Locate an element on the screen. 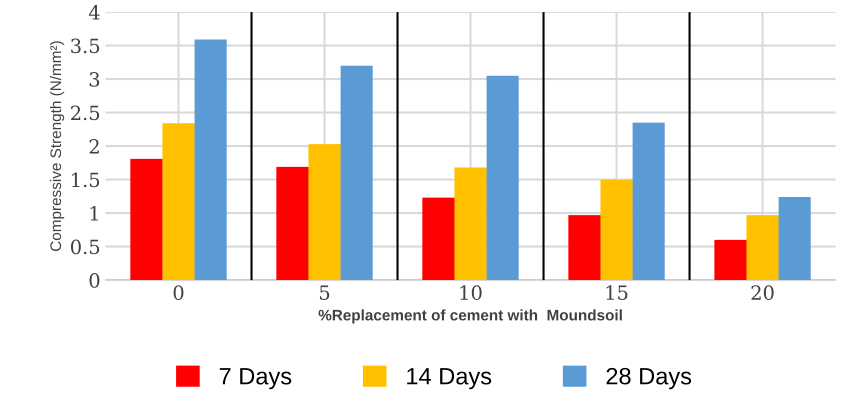  y-tick-label: 3 is located at coordinates (95, 79).